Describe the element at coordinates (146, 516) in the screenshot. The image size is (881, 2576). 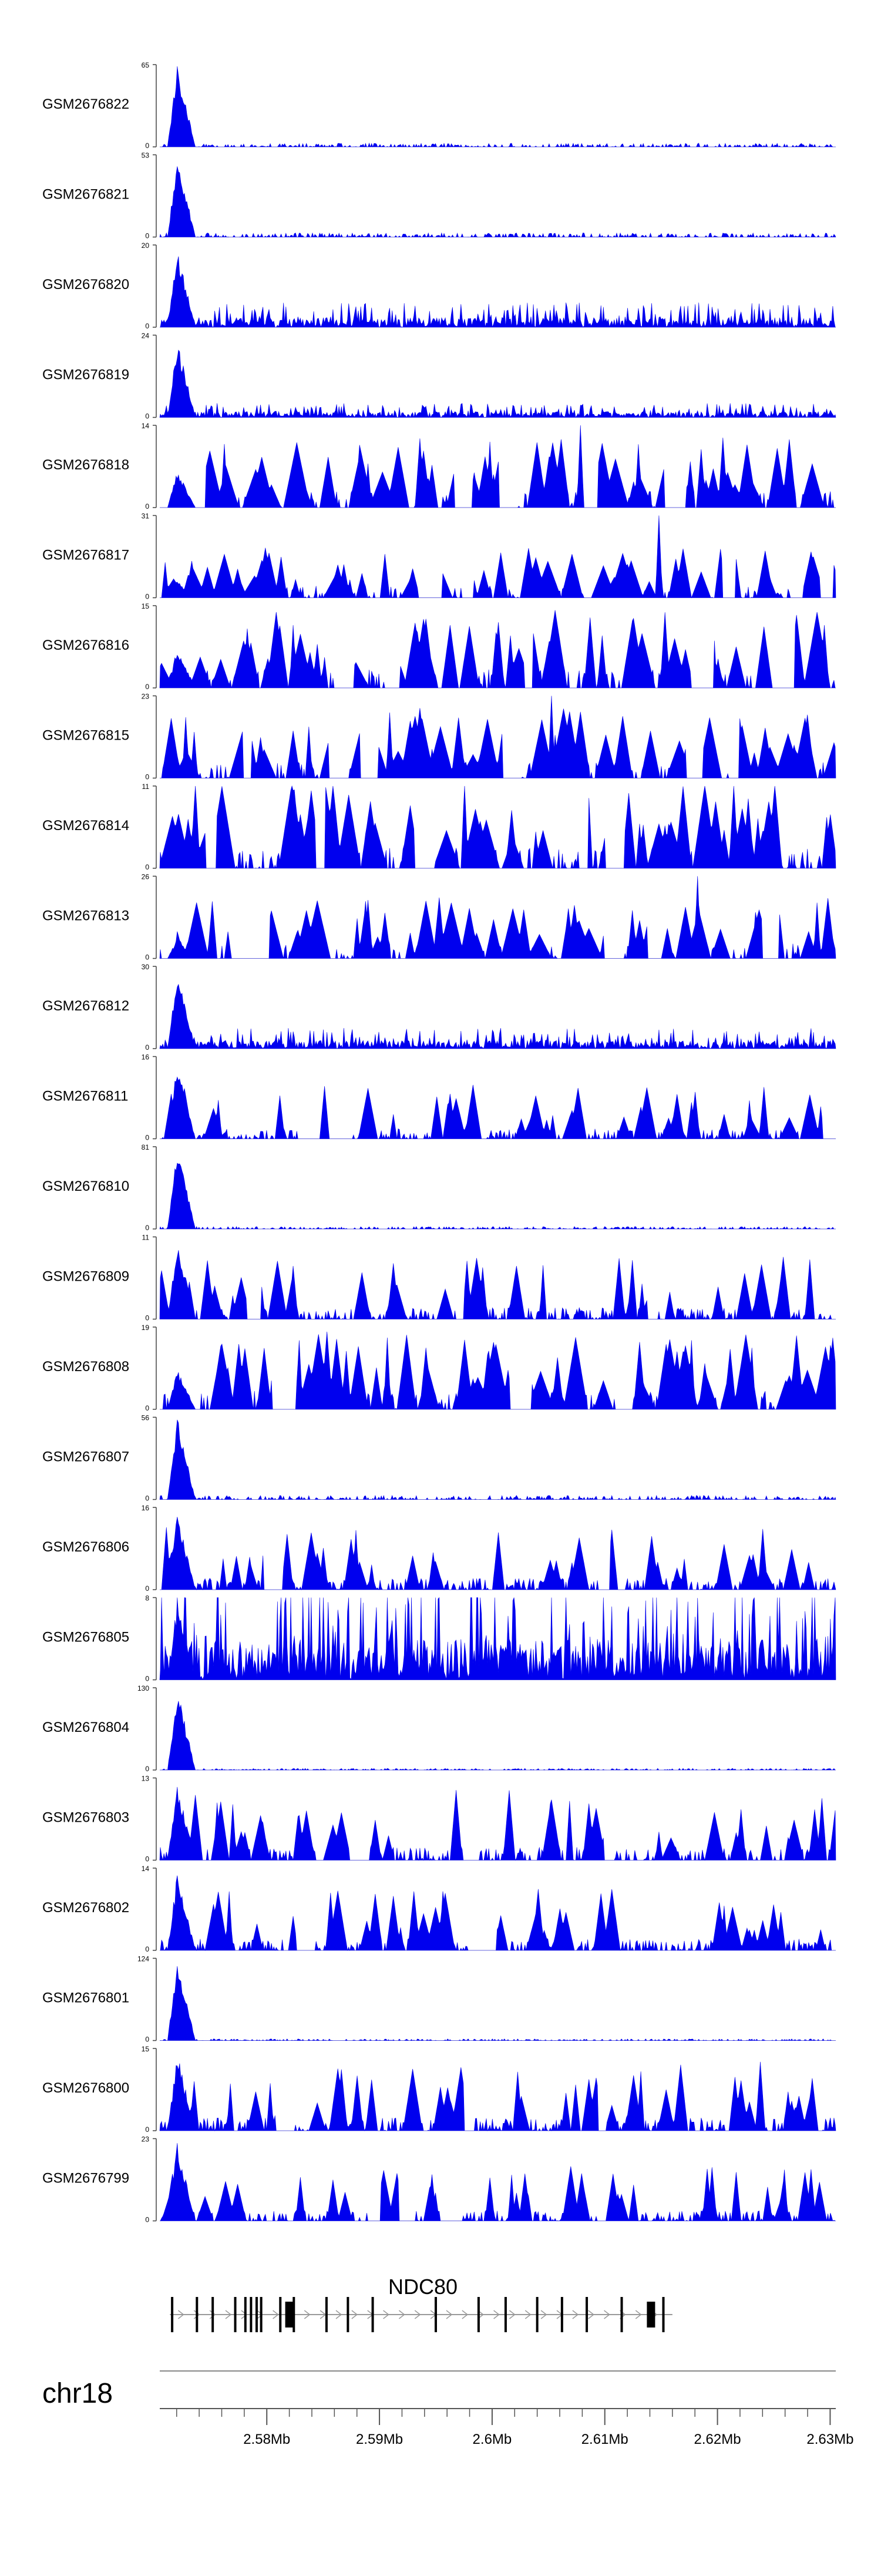
I see `track-ymax-label: 31` at that location.